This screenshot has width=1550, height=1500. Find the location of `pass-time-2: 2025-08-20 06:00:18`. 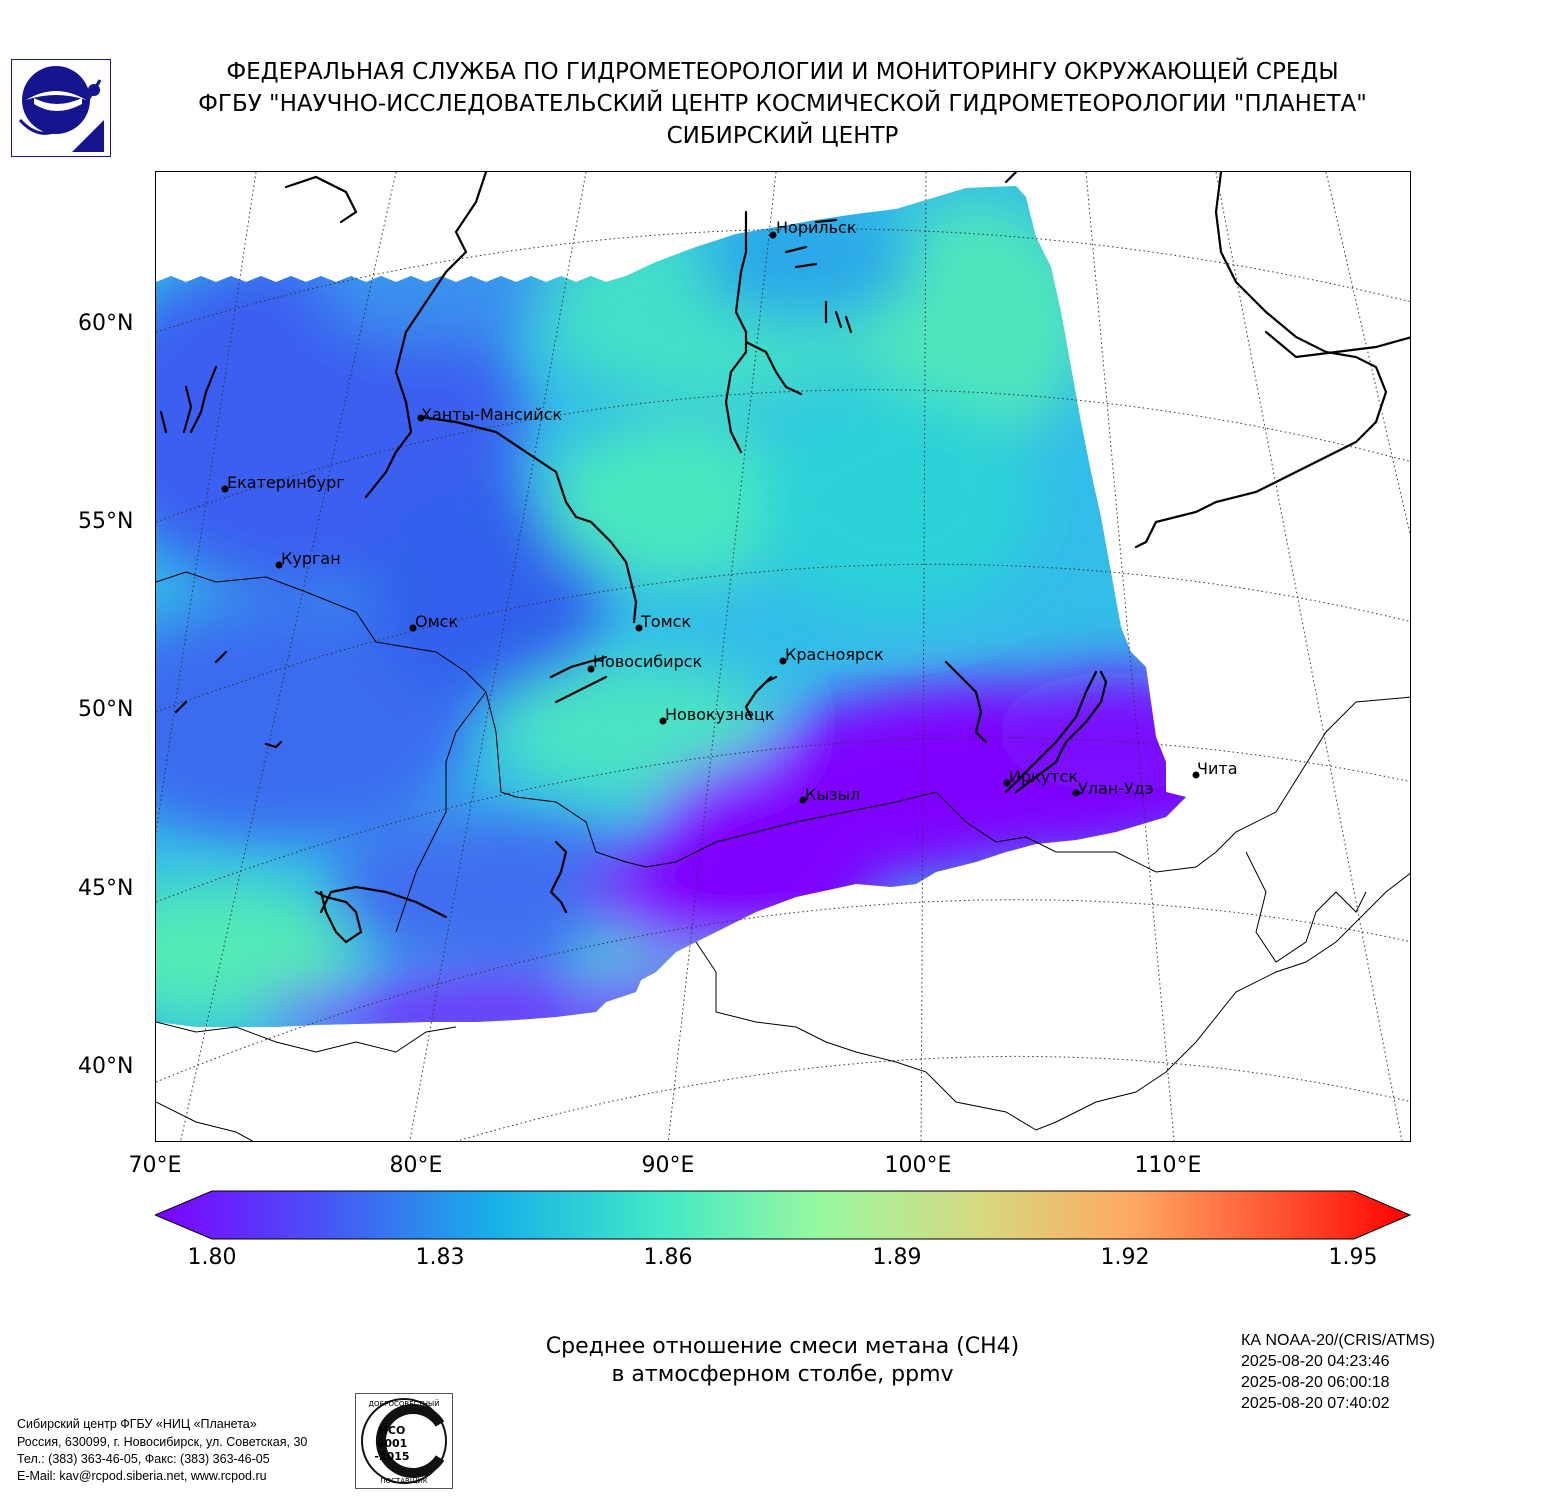

pass-time-2: 2025-08-20 06:00:18 is located at coordinates (1315, 1382).